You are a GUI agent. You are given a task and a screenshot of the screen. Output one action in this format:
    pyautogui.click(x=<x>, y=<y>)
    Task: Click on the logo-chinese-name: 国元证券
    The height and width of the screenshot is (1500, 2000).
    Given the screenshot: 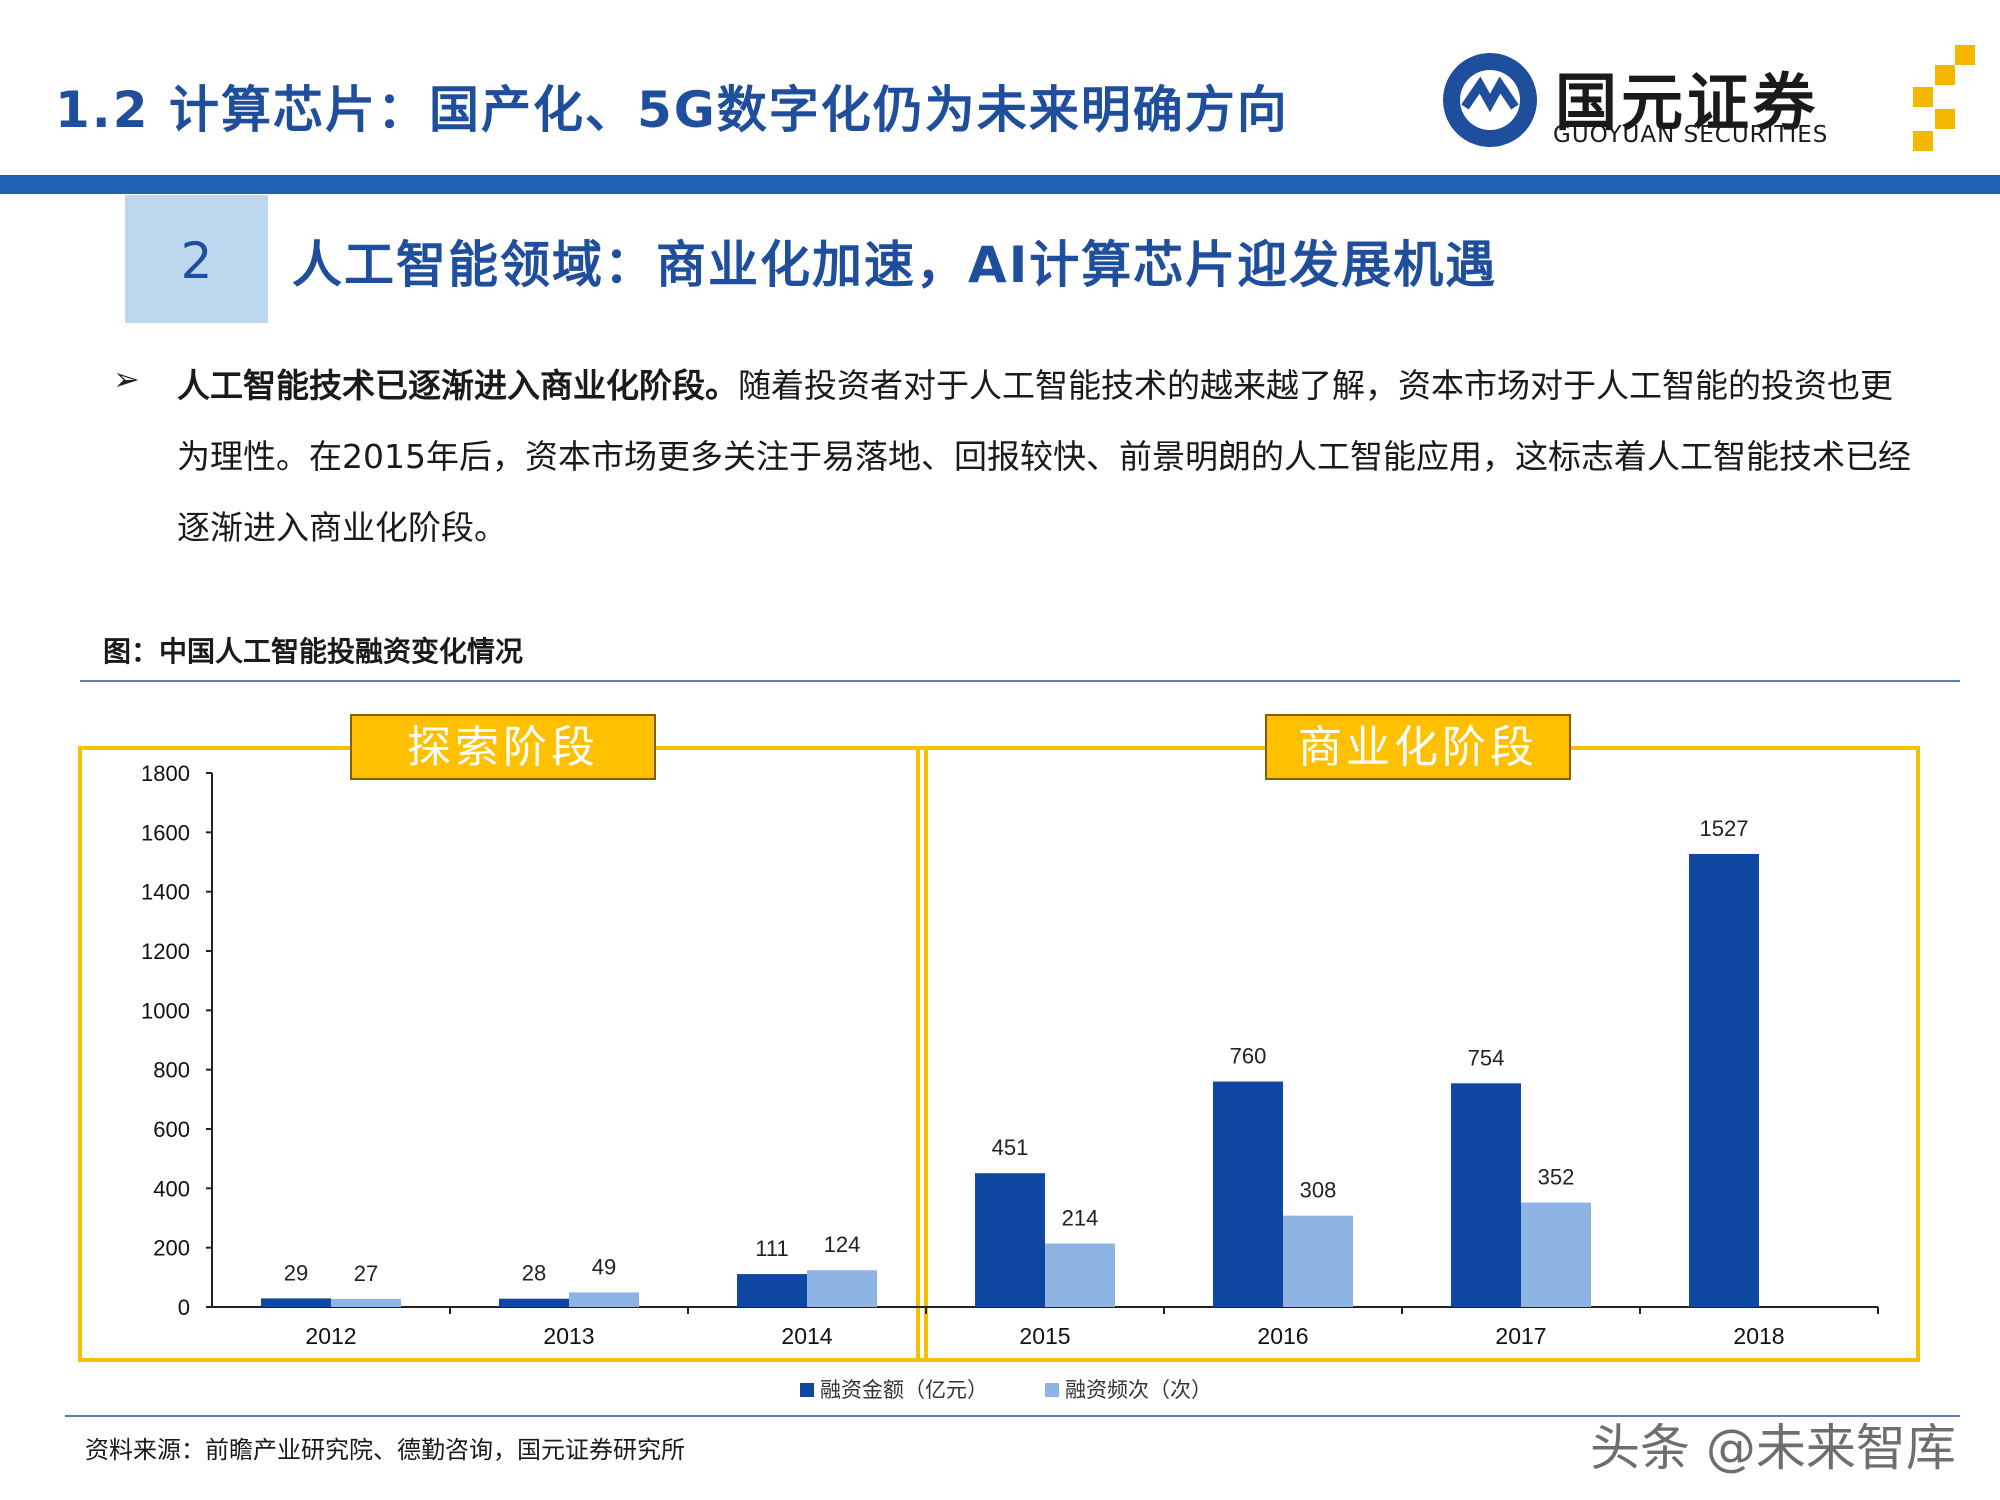 What is the action you would take?
    pyautogui.click(x=1687, y=102)
    